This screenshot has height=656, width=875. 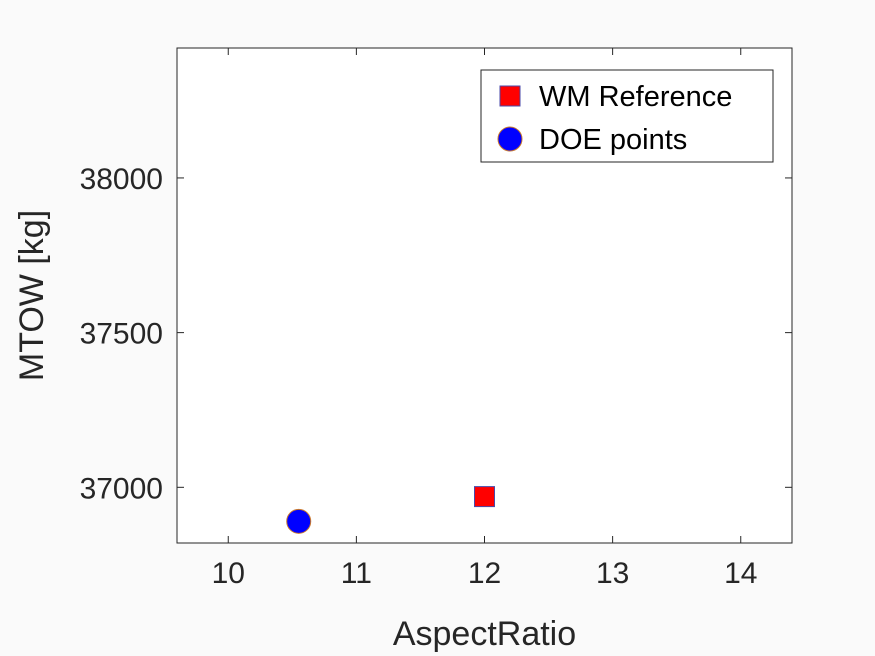 I want to click on legend-label: DOE points, so click(x=613, y=140).